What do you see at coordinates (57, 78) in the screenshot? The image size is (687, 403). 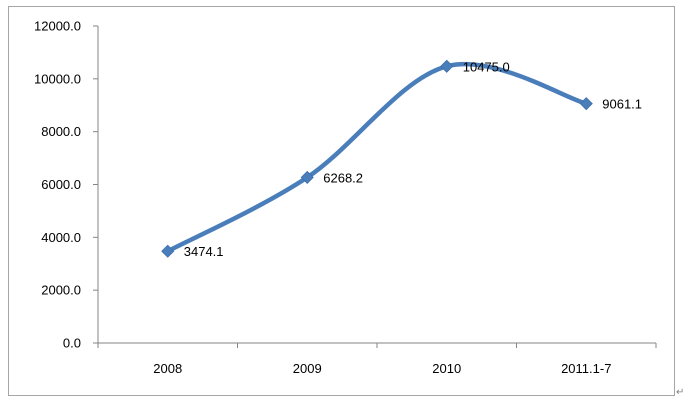 I see `y-tick-label: 10000.0` at bounding box center [57, 78].